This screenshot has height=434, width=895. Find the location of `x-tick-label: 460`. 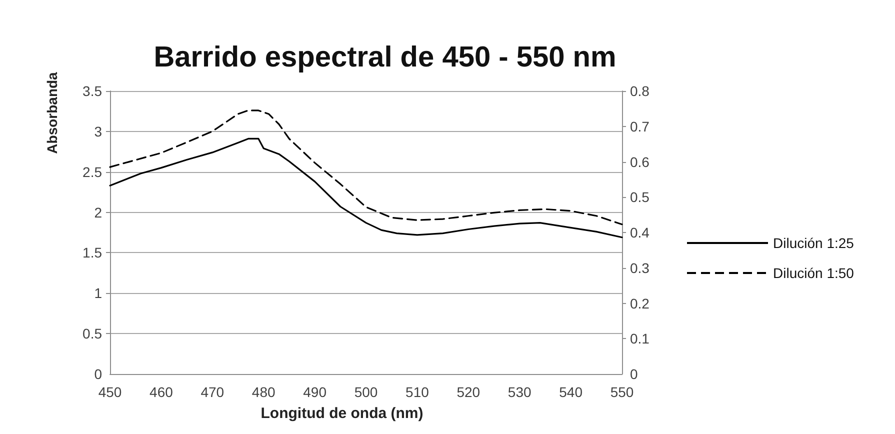

x-tick-label: 460 is located at coordinates (162, 392).